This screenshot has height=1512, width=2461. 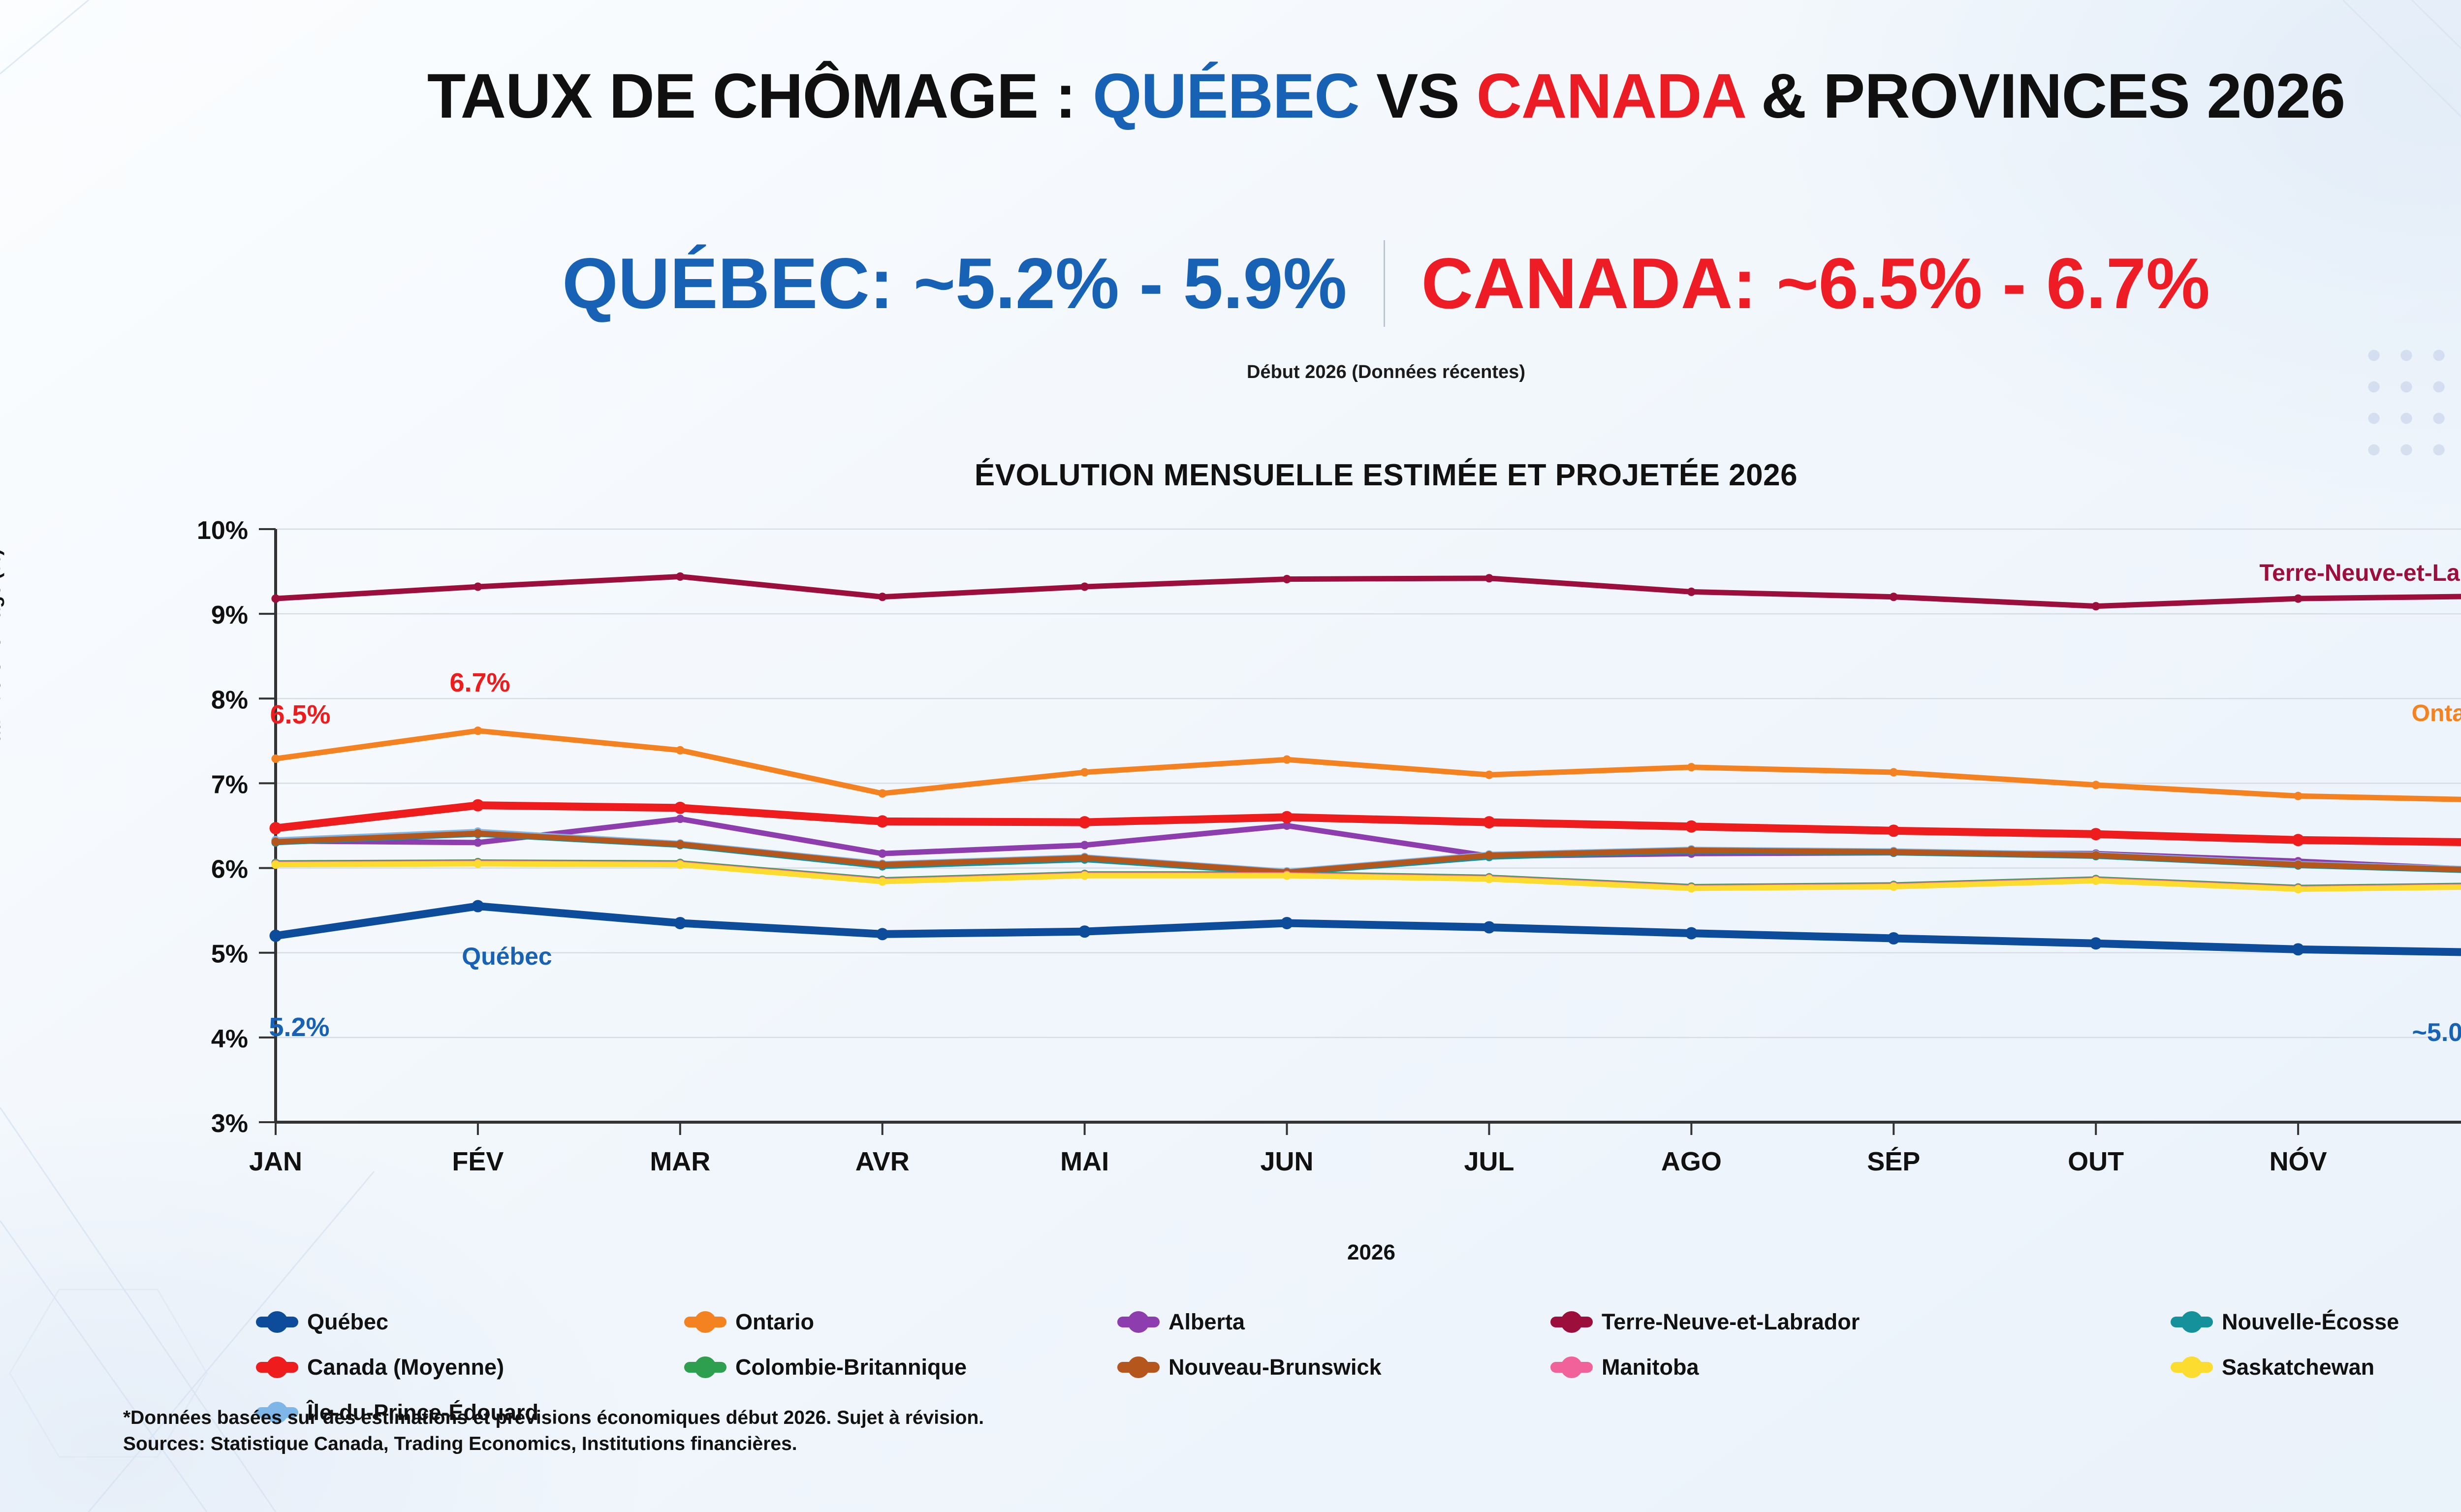 What do you see at coordinates (1386, 372) in the screenshot?
I see `kpi-note: Début 2026 (Données récentes)` at bounding box center [1386, 372].